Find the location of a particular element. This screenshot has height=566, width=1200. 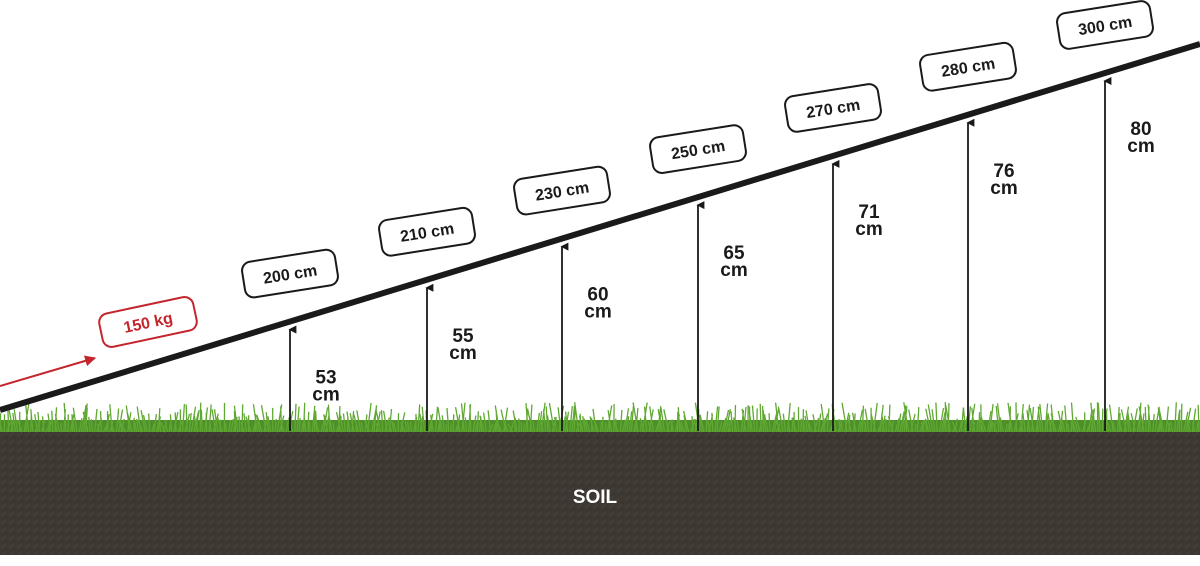

grass-blades is located at coordinates (600, 417).